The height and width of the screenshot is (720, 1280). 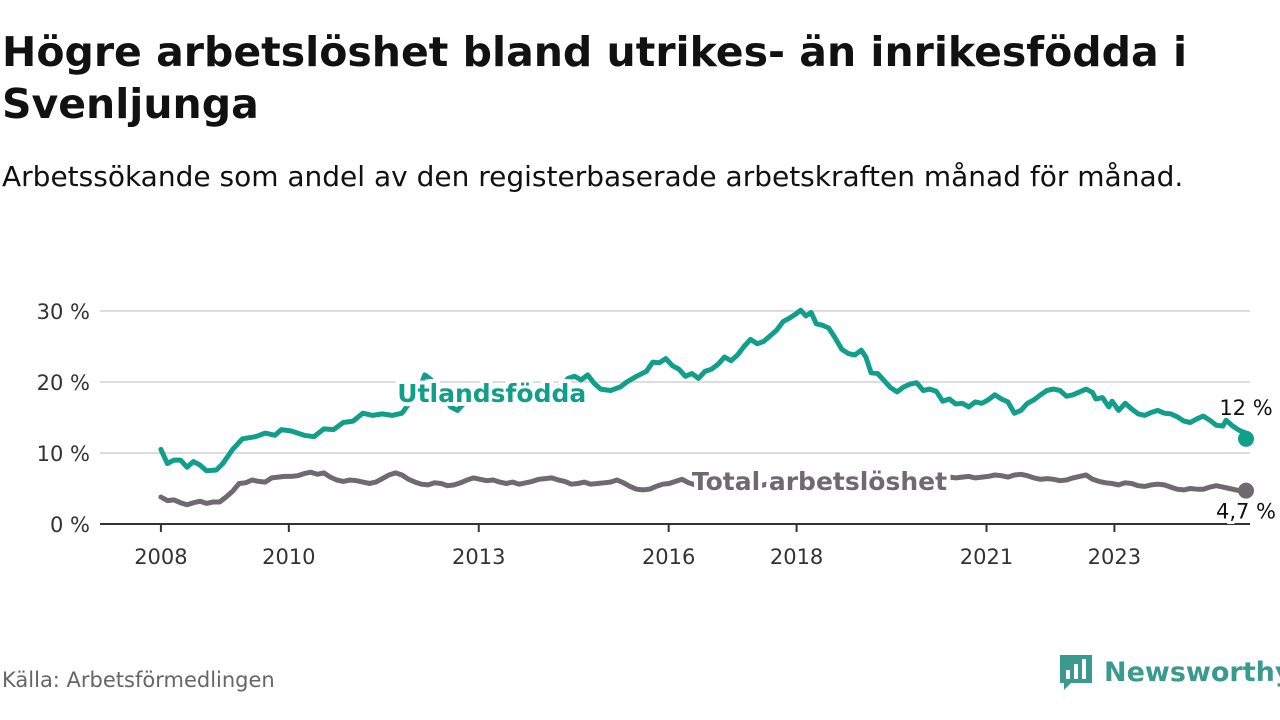 What do you see at coordinates (63, 383) in the screenshot?
I see `y-tick-label: 20 %` at bounding box center [63, 383].